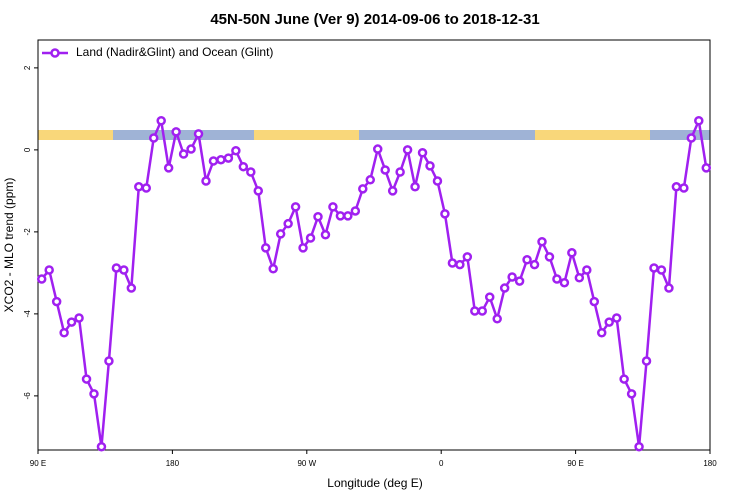 The image size is (750, 500). What do you see at coordinates (27, 396) in the screenshot?
I see `y-tick-label: -6` at bounding box center [27, 396].